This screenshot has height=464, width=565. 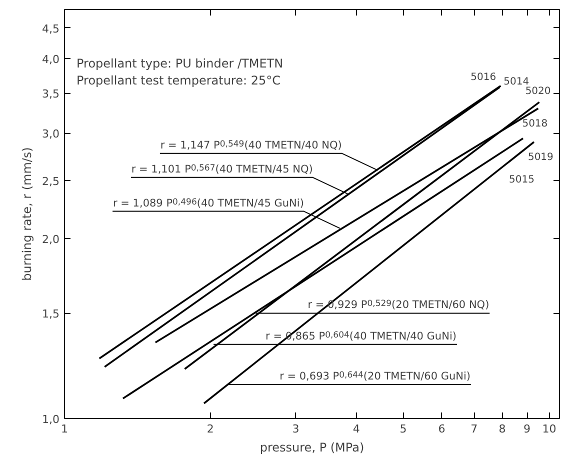 I want to click on x-tick-label: 8, so click(x=502, y=429).